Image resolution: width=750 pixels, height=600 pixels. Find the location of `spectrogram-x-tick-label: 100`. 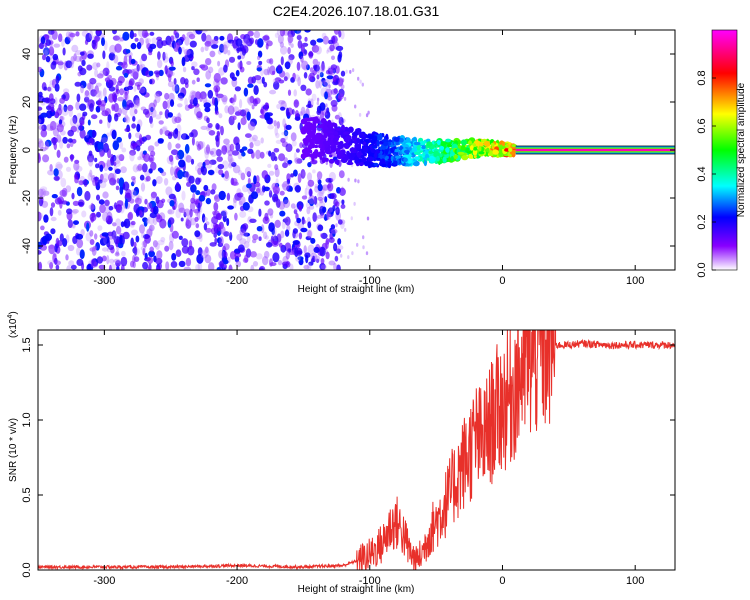

spectrogram-x-tick-label: 100 is located at coordinates (635, 281).